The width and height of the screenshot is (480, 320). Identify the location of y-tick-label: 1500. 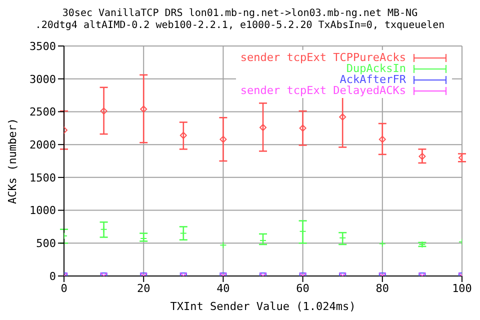
(43, 177).